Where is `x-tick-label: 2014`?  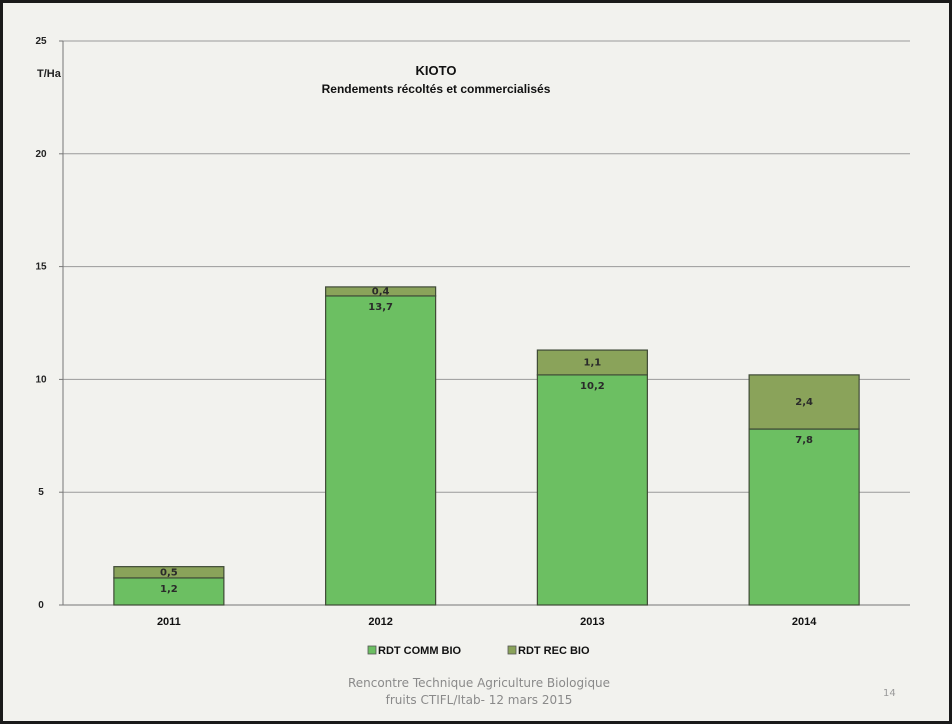
x-tick-label: 2014 is located at coordinates (804, 622).